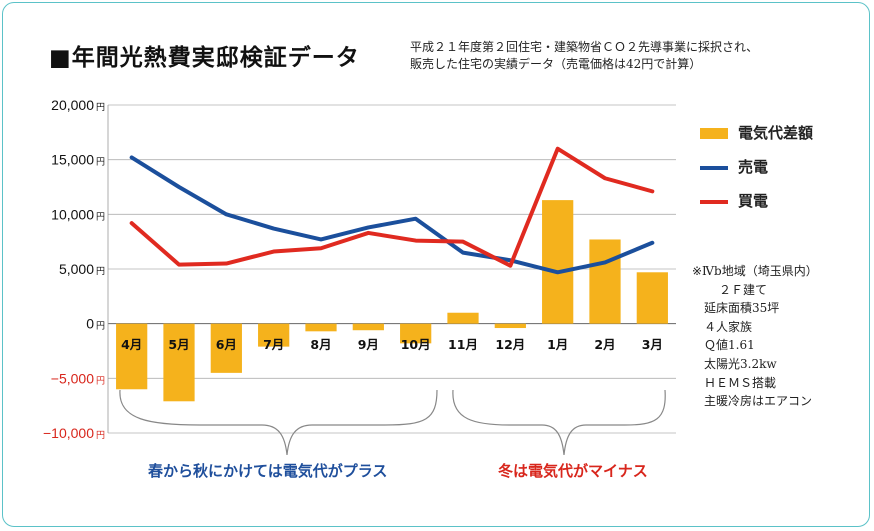 This screenshot has width=874, height=531. I want to click on bracket-layer, so click(392, 422).